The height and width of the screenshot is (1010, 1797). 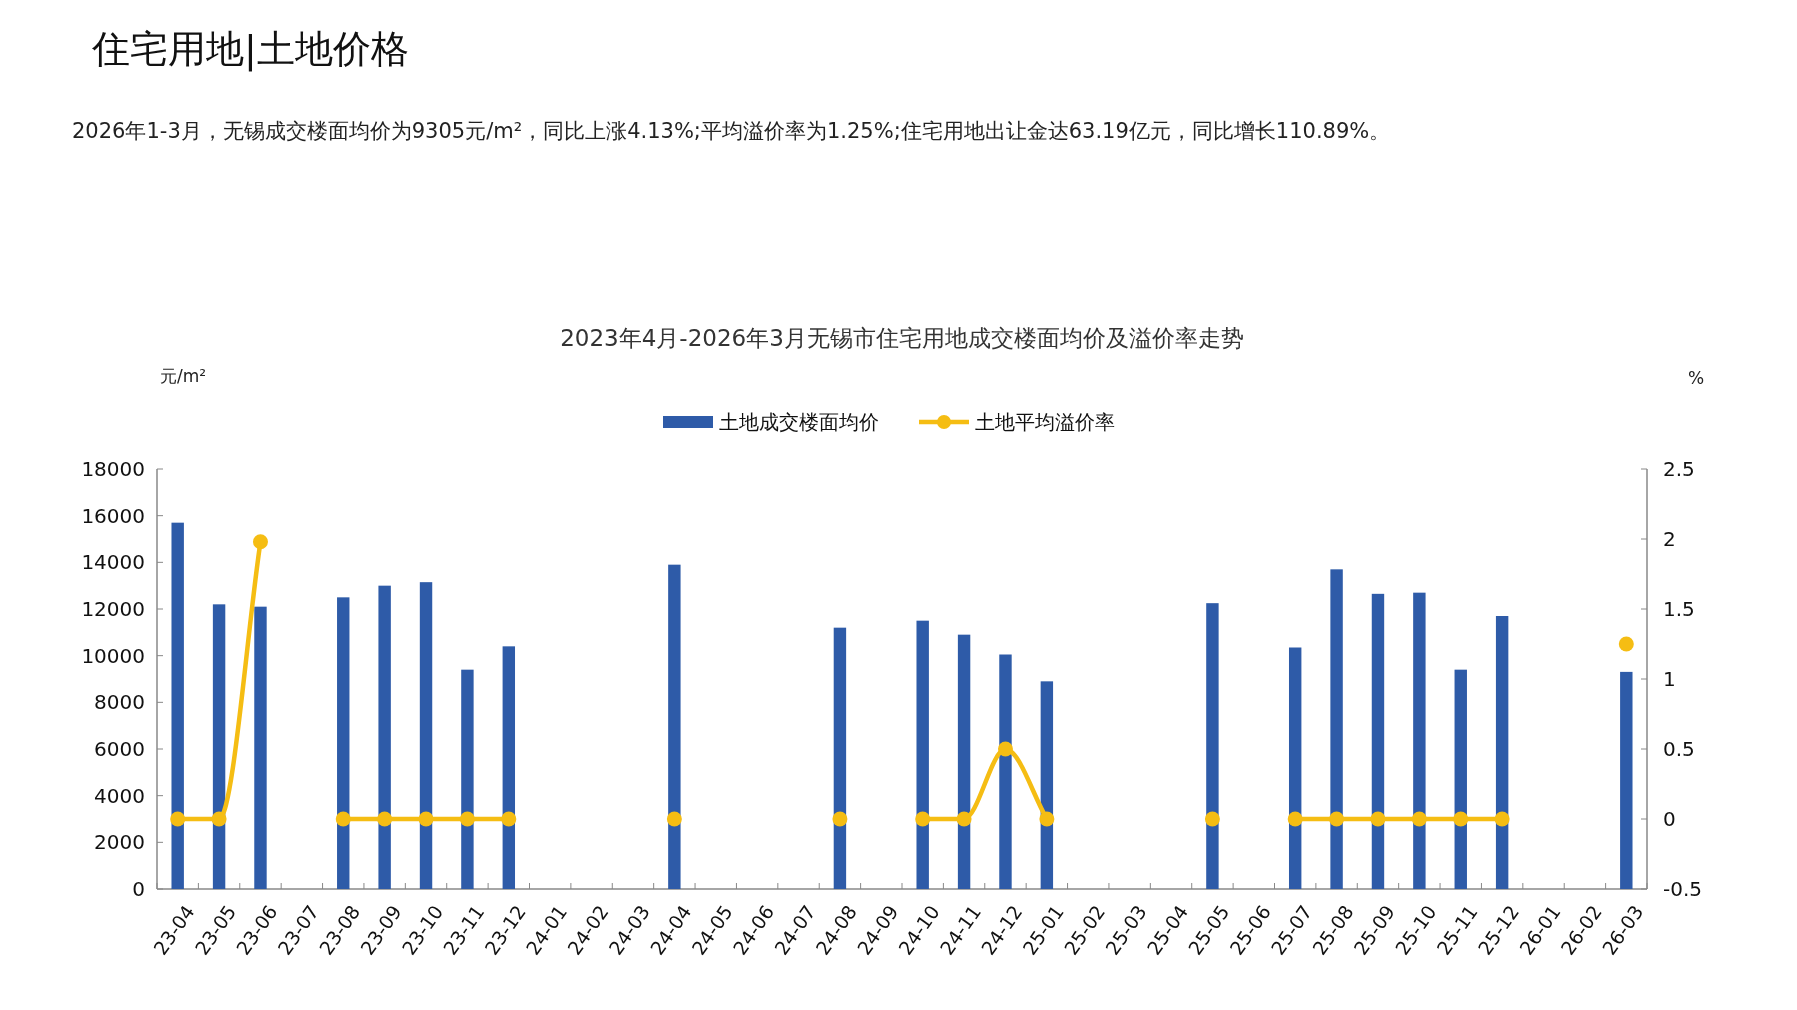 What do you see at coordinates (1669, 819) in the screenshot?
I see `y2-tick-label: 0` at bounding box center [1669, 819].